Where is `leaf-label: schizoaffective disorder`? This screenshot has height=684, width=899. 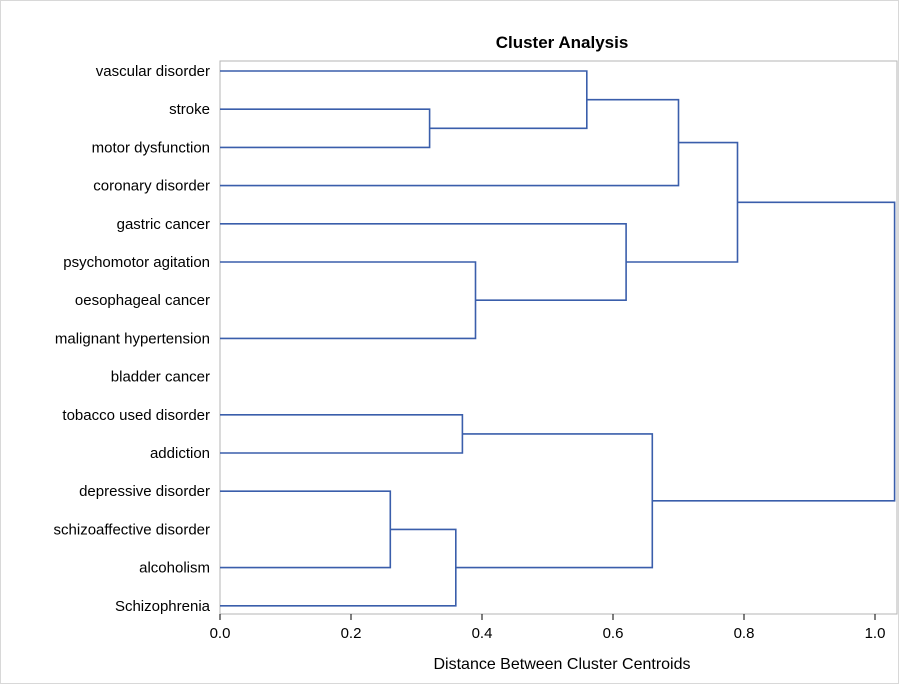 leaf-label: schizoaffective disorder is located at coordinates (132, 529).